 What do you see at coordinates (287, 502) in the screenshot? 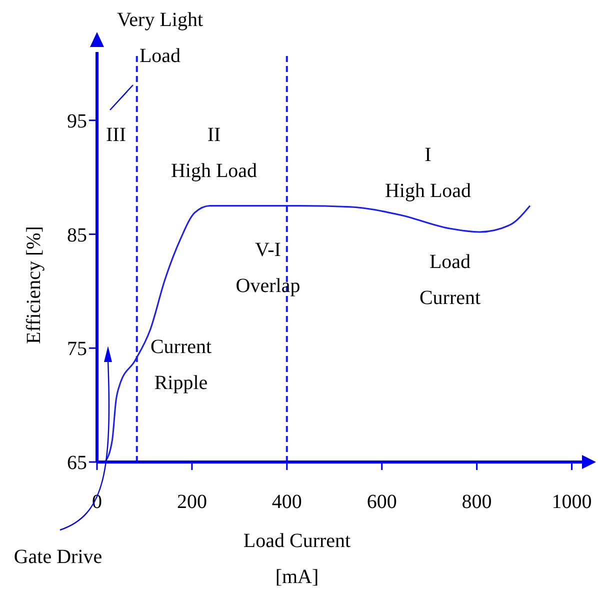
I see `x-tick-label: 400` at bounding box center [287, 502].